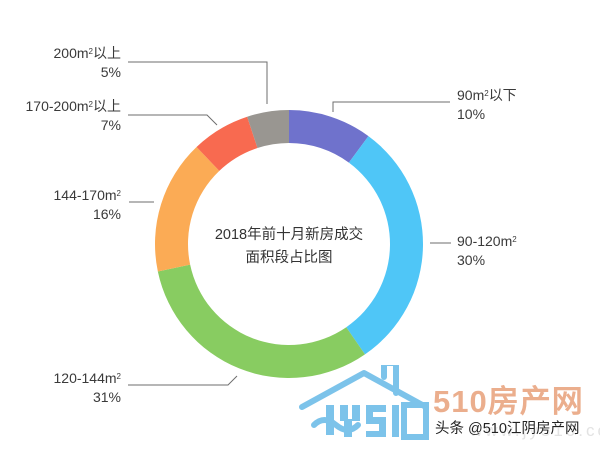 This screenshot has height=452, width=600. Describe the element at coordinates (87, 387) in the screenshot. I see `label-120-144: 120-144m2 31%` at that location.